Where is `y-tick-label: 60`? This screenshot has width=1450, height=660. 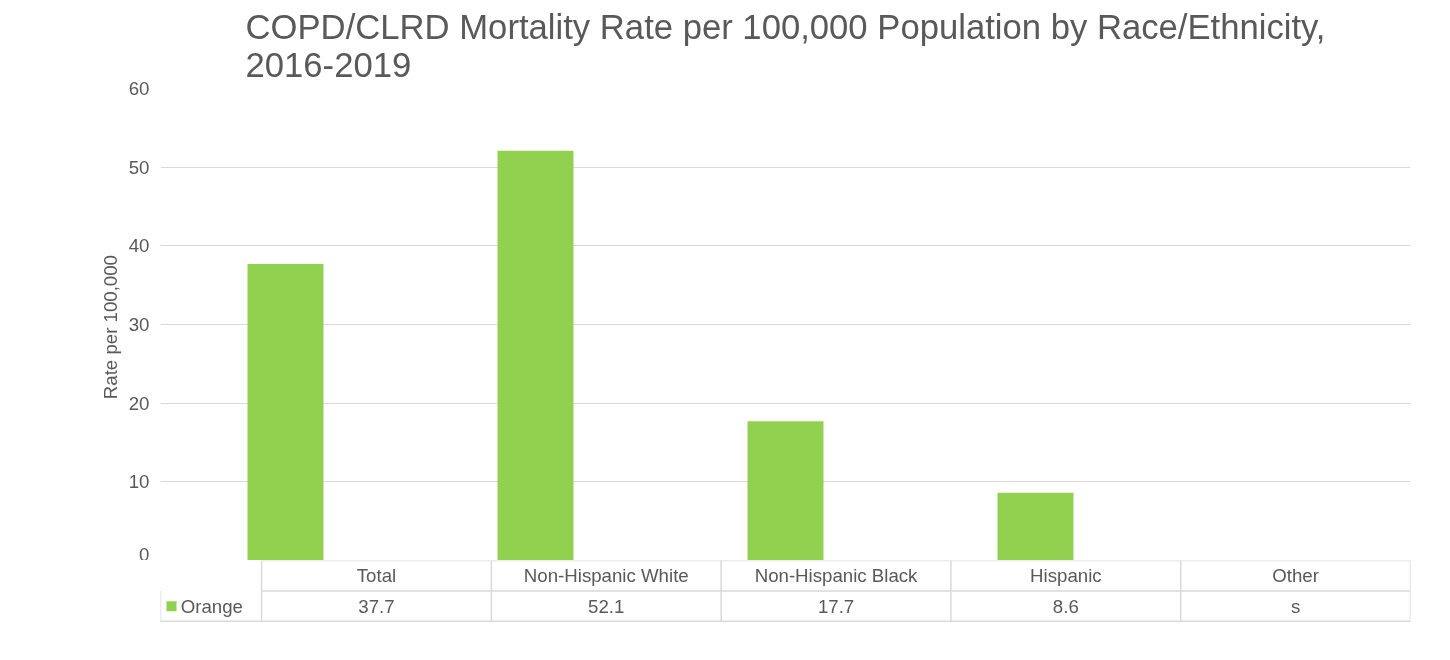
y-tick-label: 60 is located at coordinates (139, 88).